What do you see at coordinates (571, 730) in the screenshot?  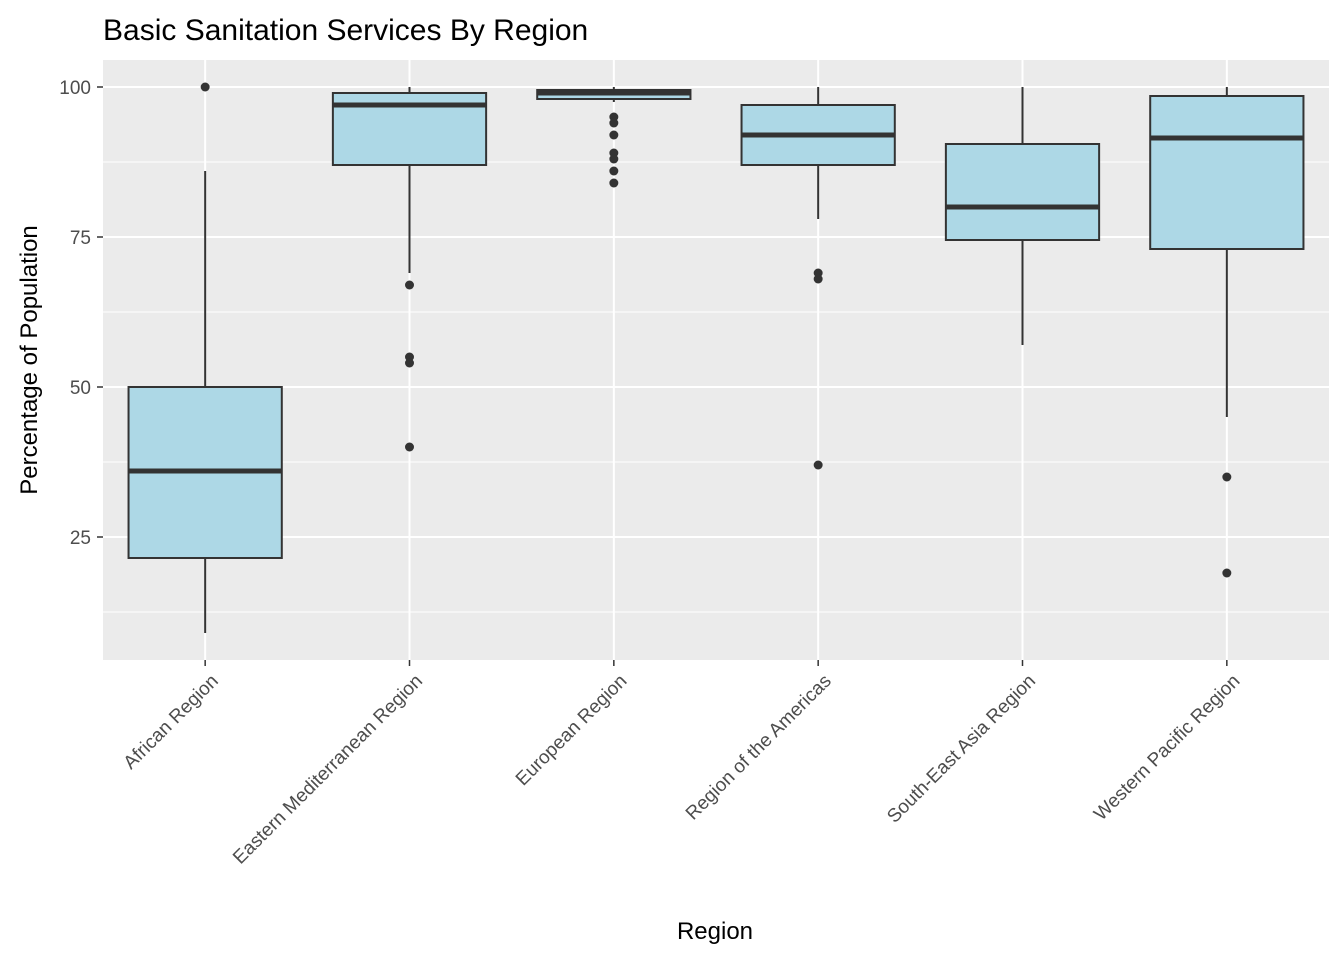 I see `x-tick-label: European Region` at bounding box center [571, 730].